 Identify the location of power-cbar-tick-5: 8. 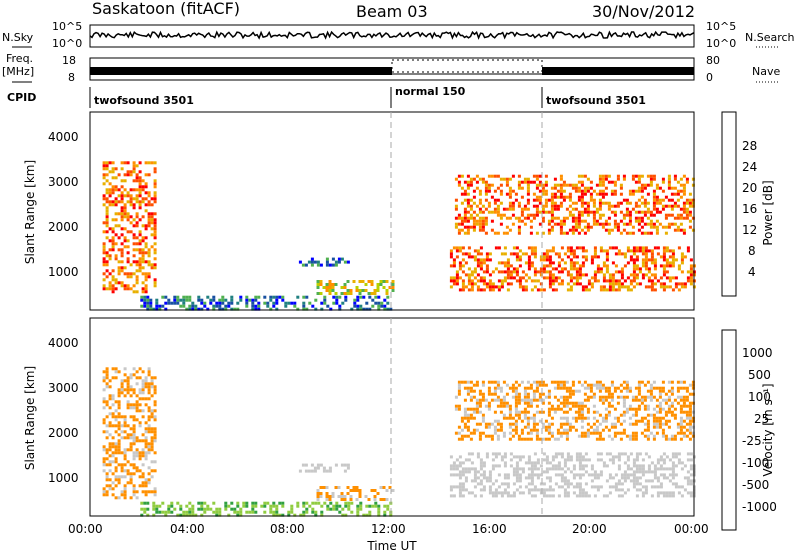
(752, 251).